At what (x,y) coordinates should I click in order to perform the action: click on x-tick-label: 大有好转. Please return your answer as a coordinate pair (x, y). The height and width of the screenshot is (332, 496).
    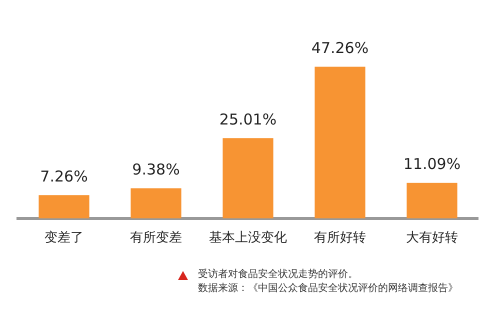
    Looking at the image, I should click on (432, 238).